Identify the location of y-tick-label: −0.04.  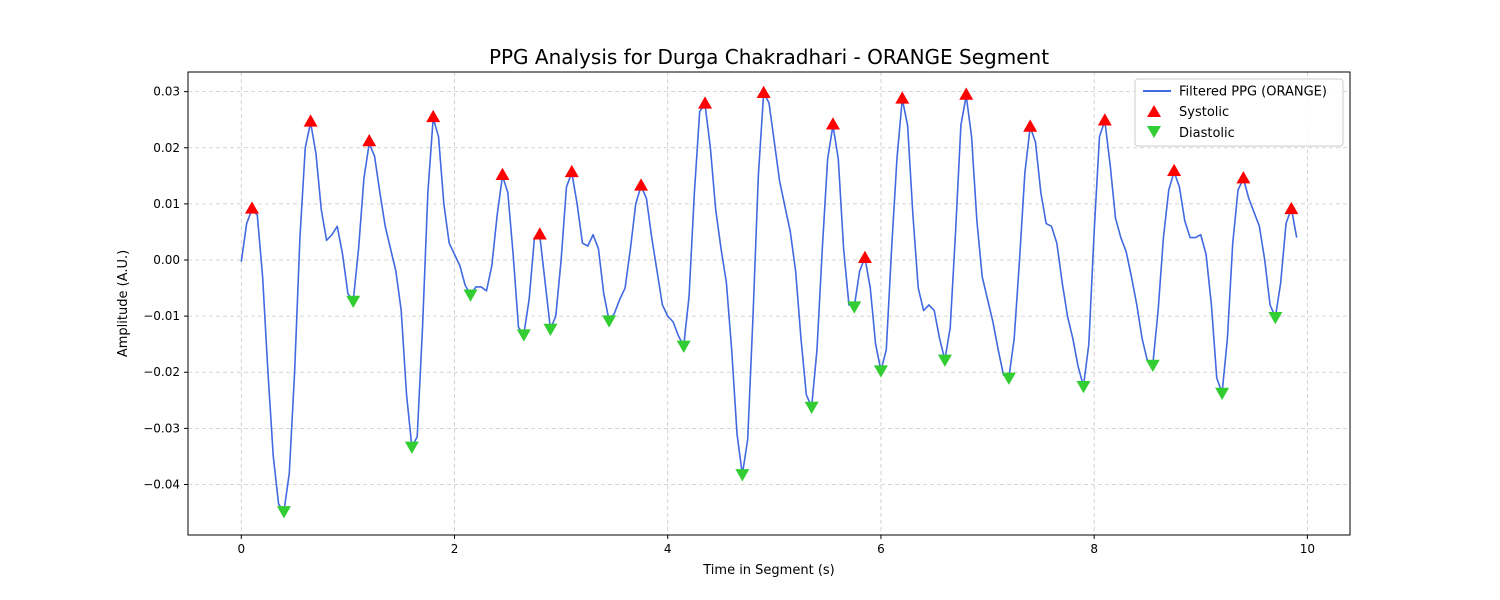
(161, 484).